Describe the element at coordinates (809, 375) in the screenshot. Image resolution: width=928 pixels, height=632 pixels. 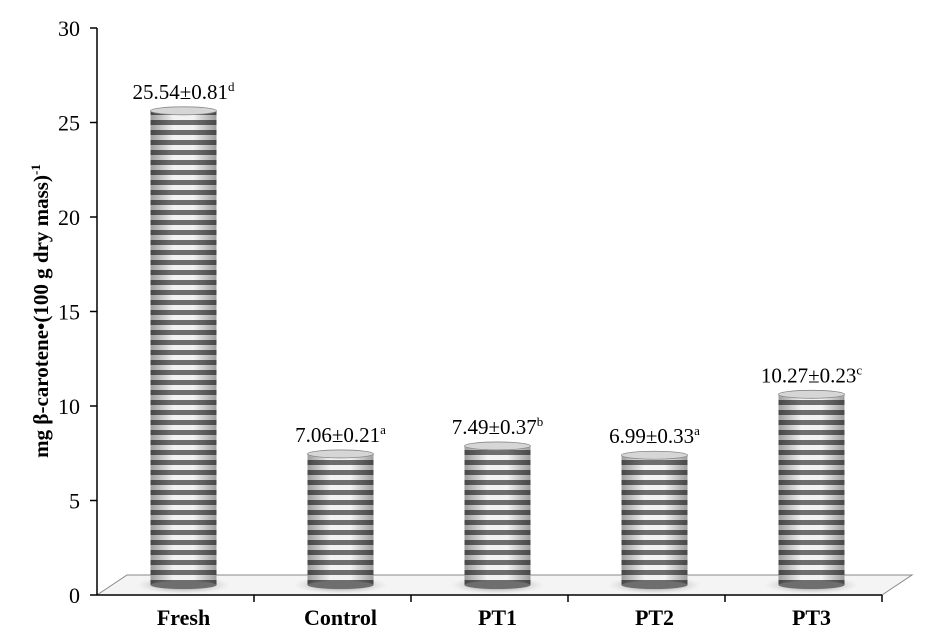
I see `data-label-value: 10.27±0.23` at that location.